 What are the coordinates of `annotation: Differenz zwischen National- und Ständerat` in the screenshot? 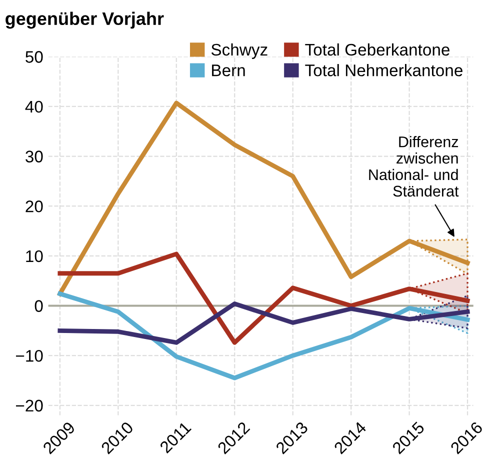 It's located at (414, 166).